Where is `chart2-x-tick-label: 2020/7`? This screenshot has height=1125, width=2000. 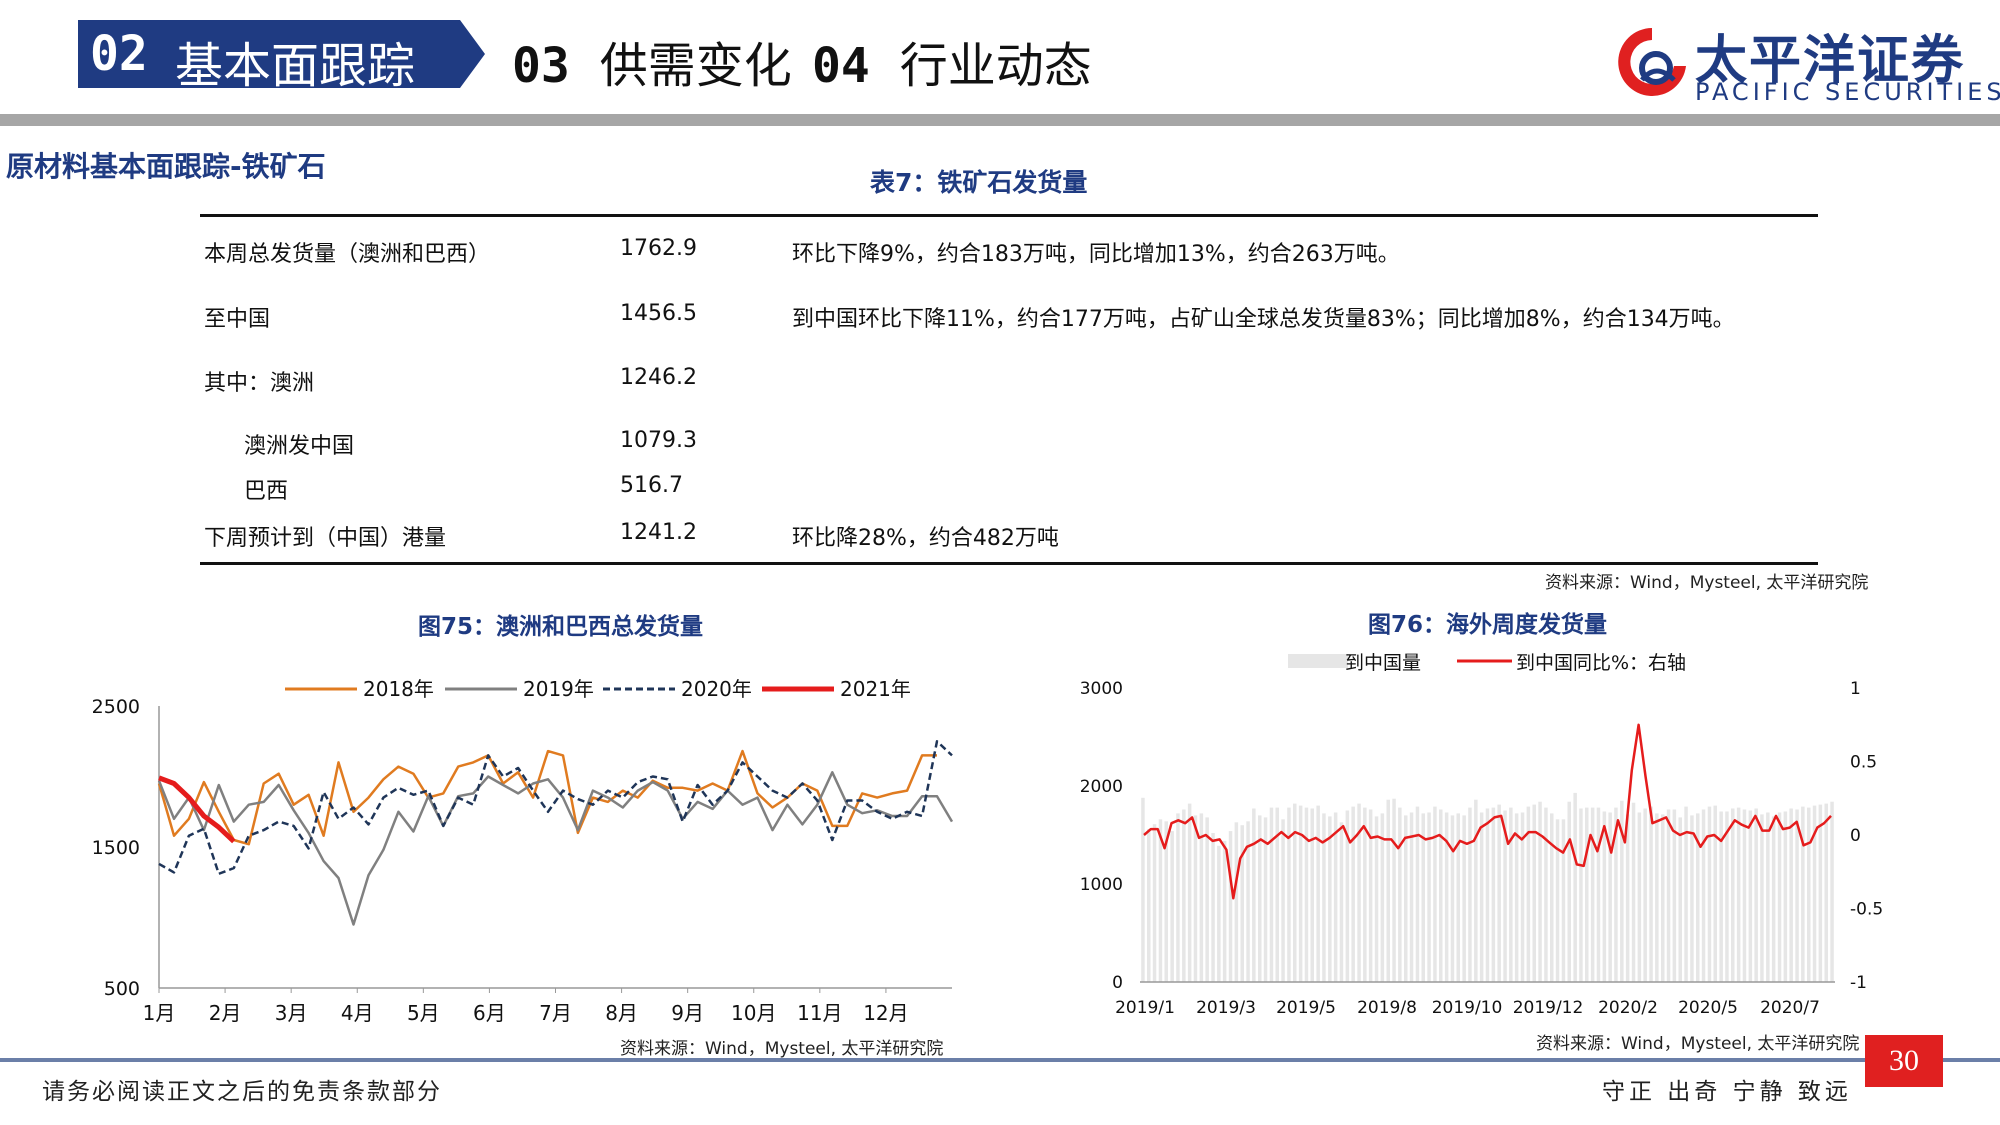 chart2-x-tick-label: 2020/7 is located at coordinates (1790, 1008).